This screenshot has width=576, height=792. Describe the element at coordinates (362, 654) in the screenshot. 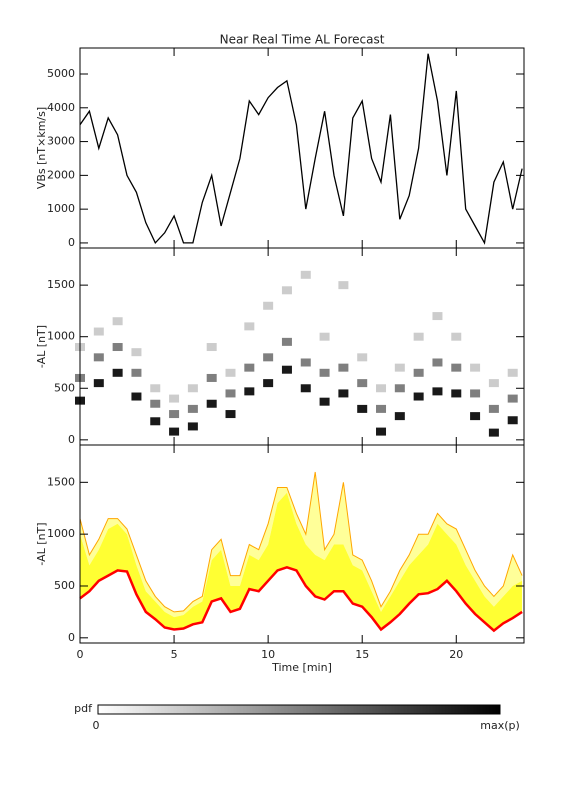

I see `x-tick-label: 15` at that location.